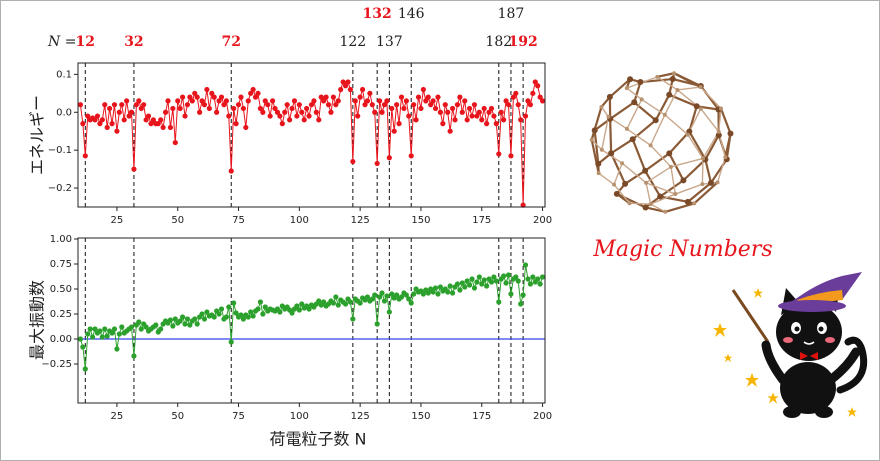 Image resolution: width=880 pixels, height=461 pixels. What do you see at coordinates (238, 416) in the screenshot?
I see `x-tick-label: 75` at bounding box center [238, 416].